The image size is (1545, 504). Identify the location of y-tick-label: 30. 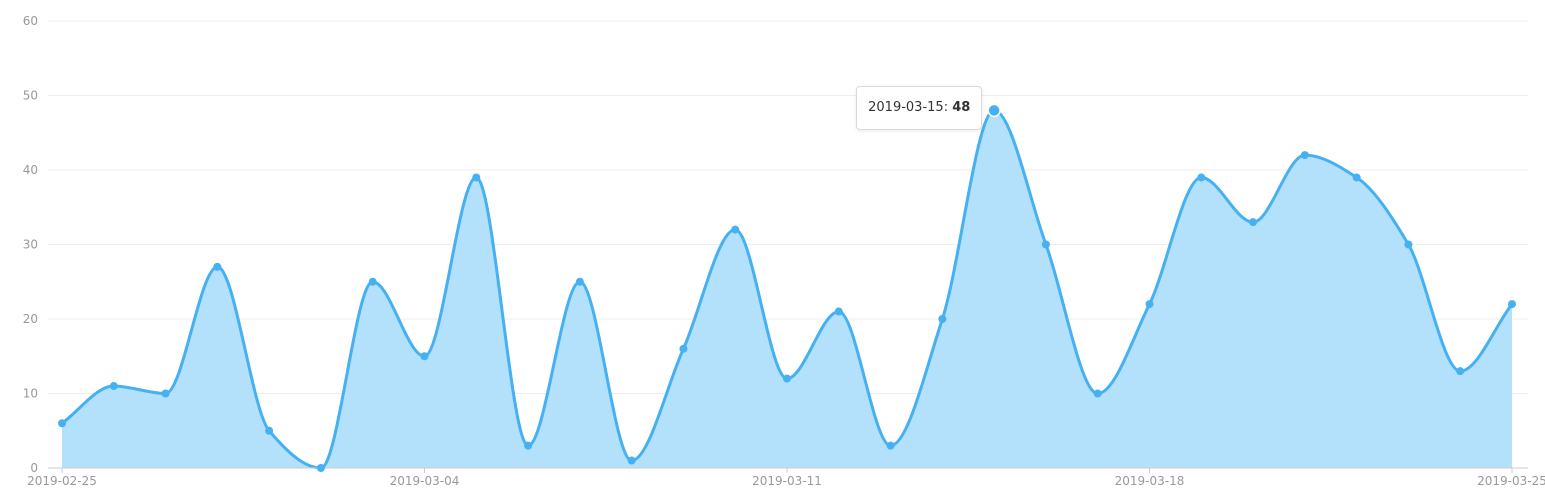
(30, 245).